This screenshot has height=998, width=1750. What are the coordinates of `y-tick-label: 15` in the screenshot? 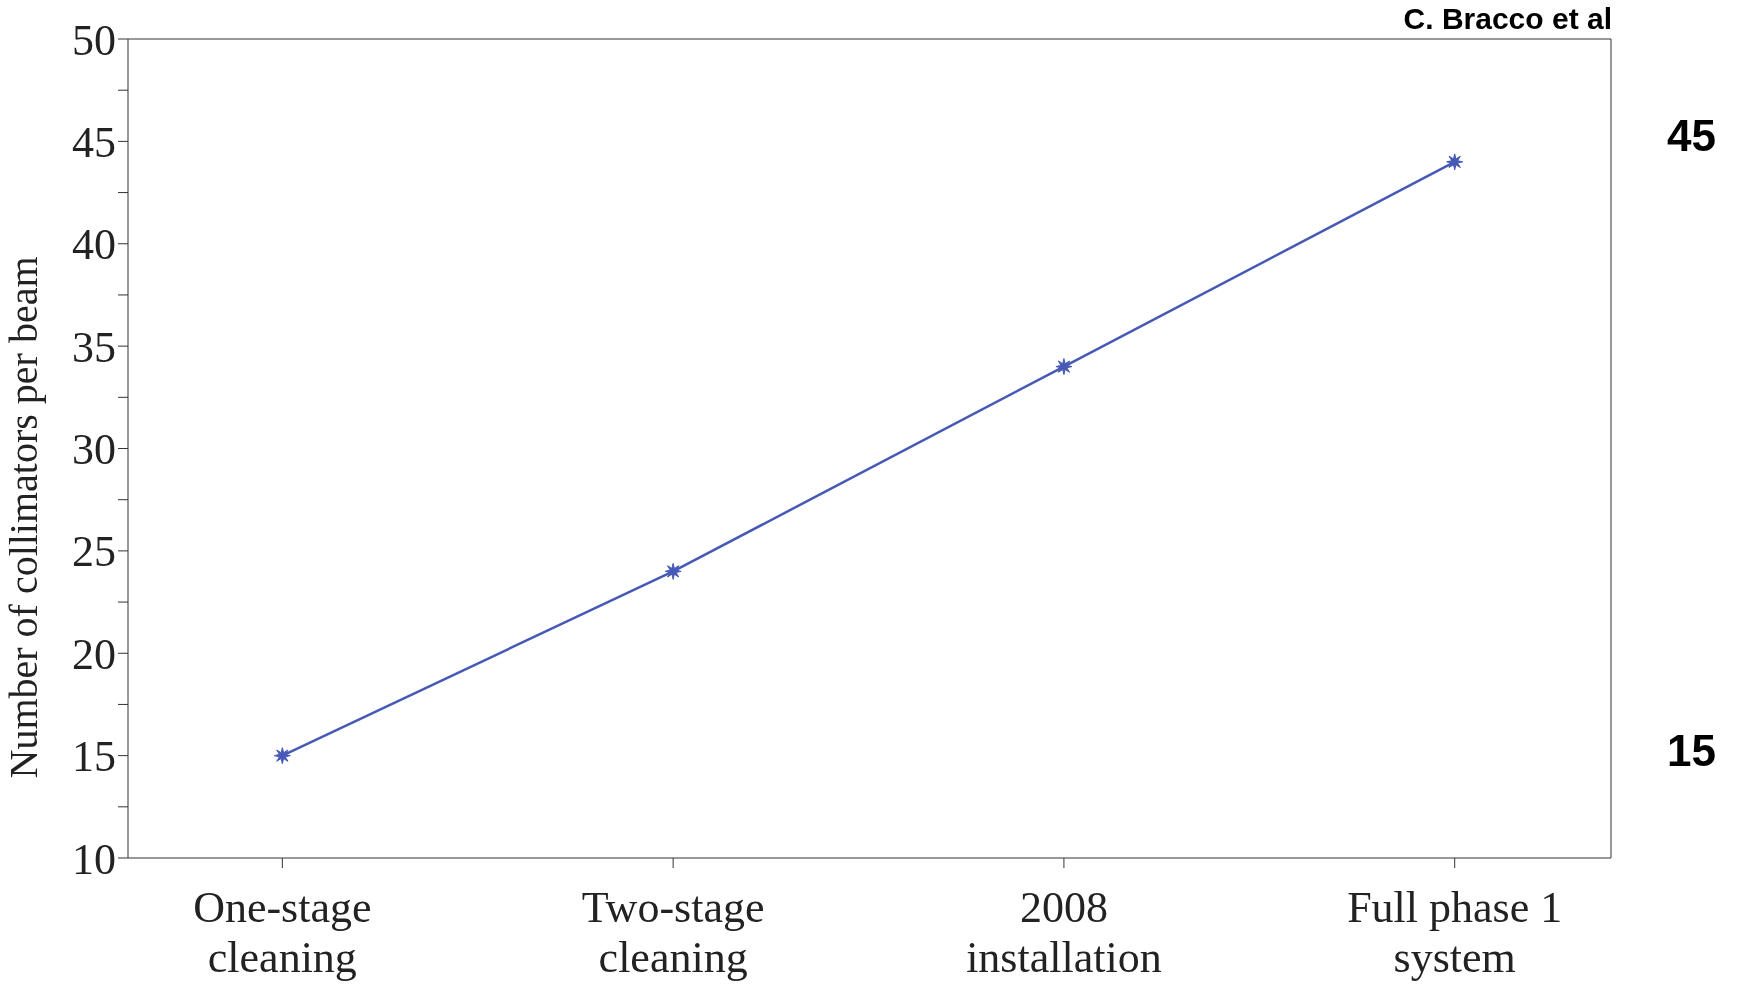 It's located at (94, 757).